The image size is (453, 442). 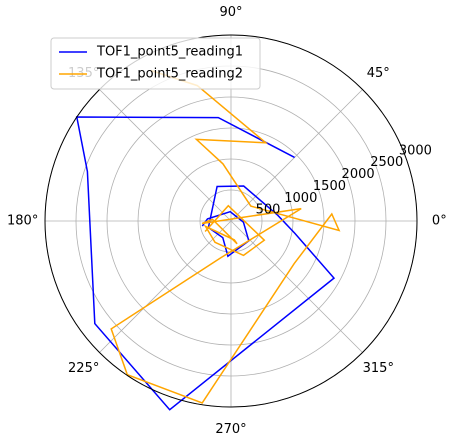 What do you see at coordinates (358, 174) in the screenshot?
I see `r-tick-label: 2000` at bounding box center [358, 174].